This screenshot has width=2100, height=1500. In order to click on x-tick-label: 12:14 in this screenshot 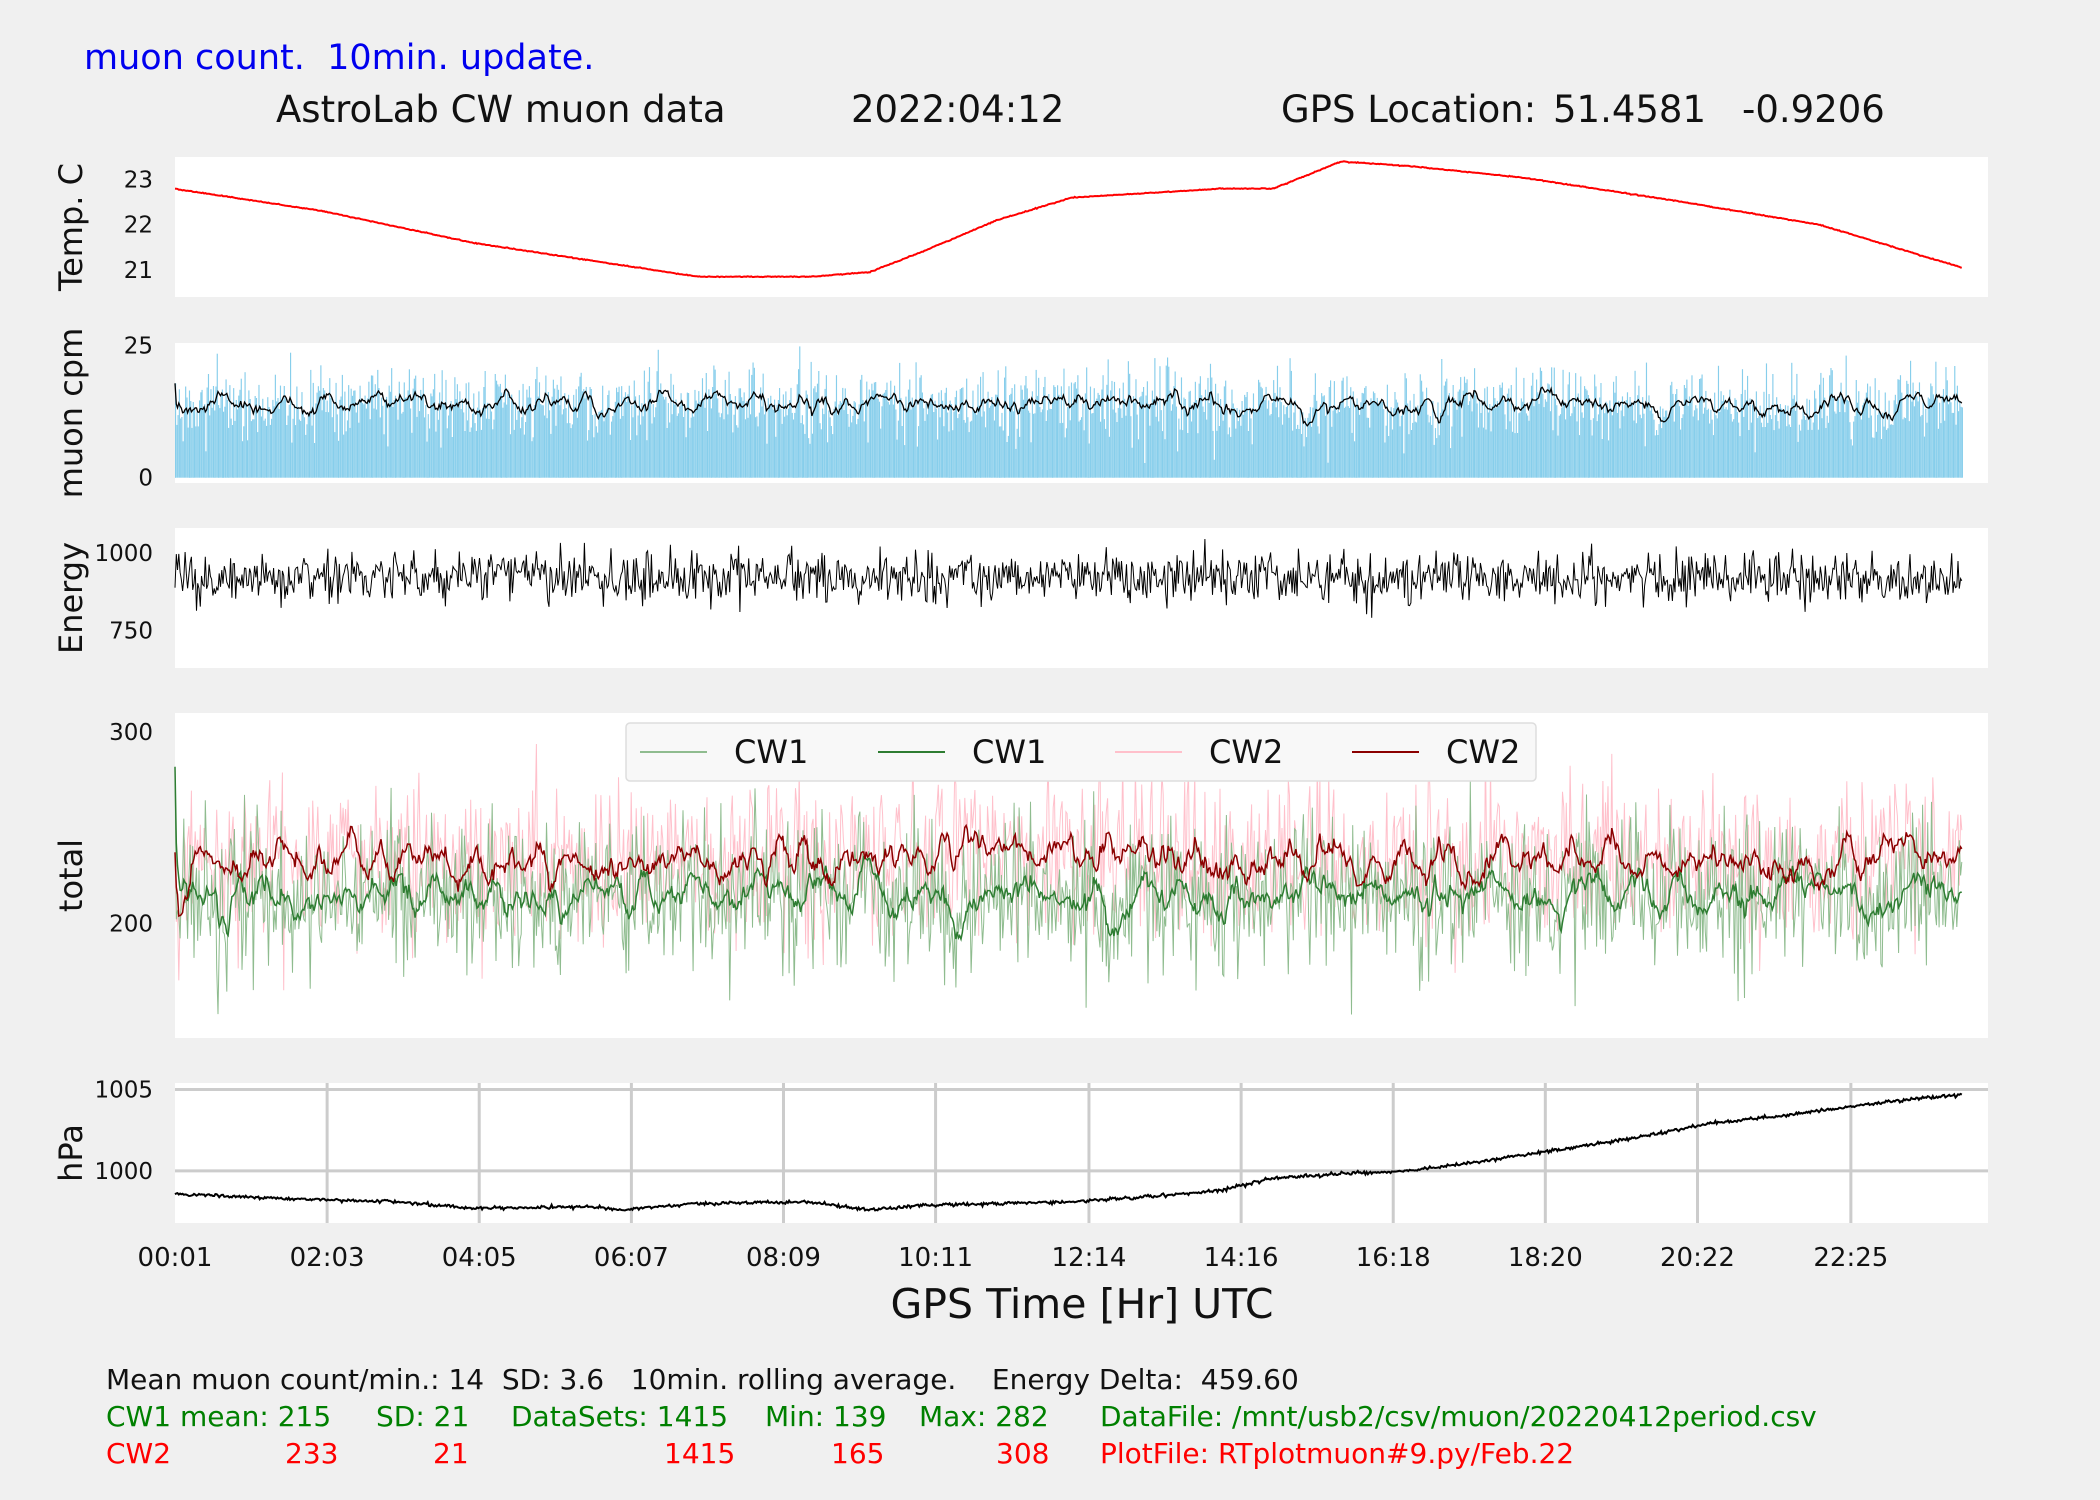, I will do `click(1088, 1258)`.